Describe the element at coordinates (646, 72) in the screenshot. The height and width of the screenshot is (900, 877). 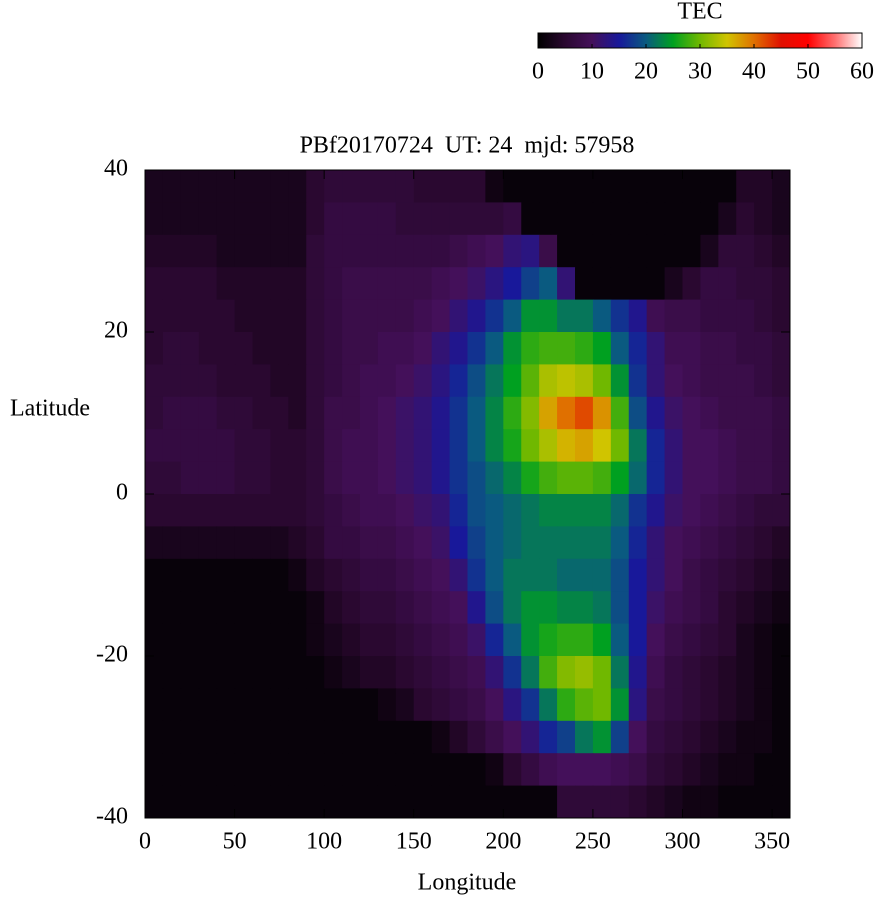
I see `colorbar-tick-label: 20` at that location.